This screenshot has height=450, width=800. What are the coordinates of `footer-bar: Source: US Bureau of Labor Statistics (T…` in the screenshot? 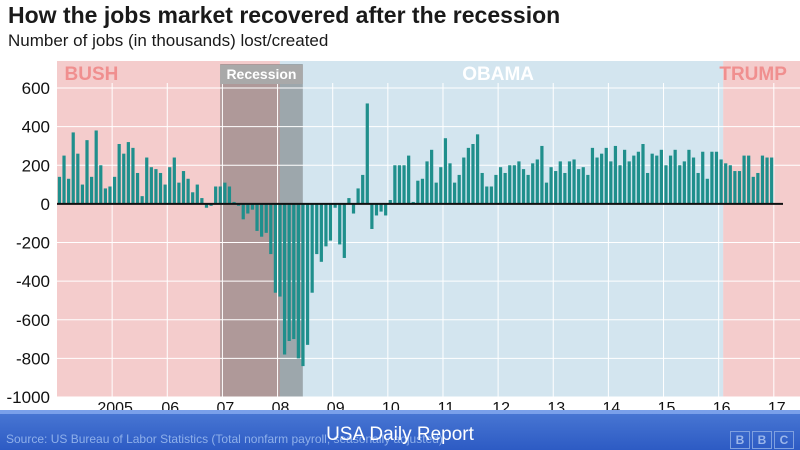 It's located at (400, 430).